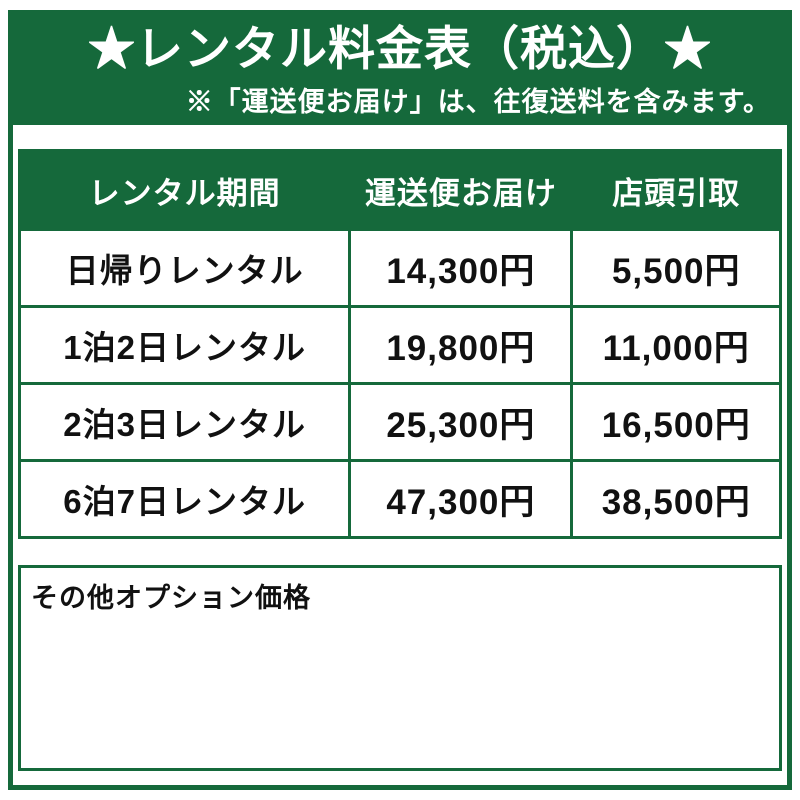  Describe the element at coordinates (184, 499) in the screenshot. I see `rental-period-cell: 6泊7日レンタル` at that location.